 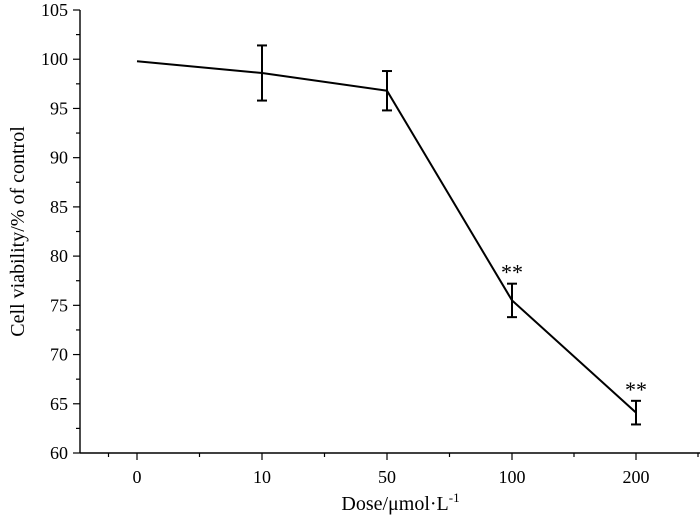 What do you see at coordinates (59, 108) in the screenshot?
I see `y-tick-label: 95` at bounding box center [59, 108].